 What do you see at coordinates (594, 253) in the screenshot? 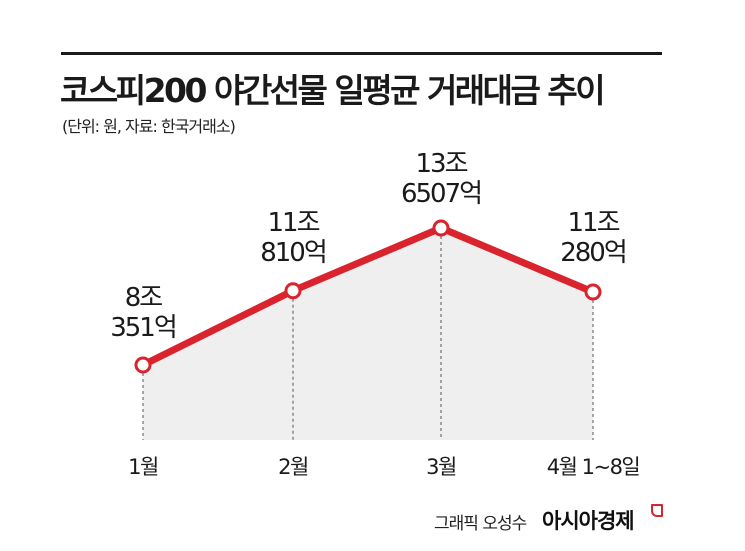
I see `data-label-4-line2: 280억` at bounding box center [594, 253].